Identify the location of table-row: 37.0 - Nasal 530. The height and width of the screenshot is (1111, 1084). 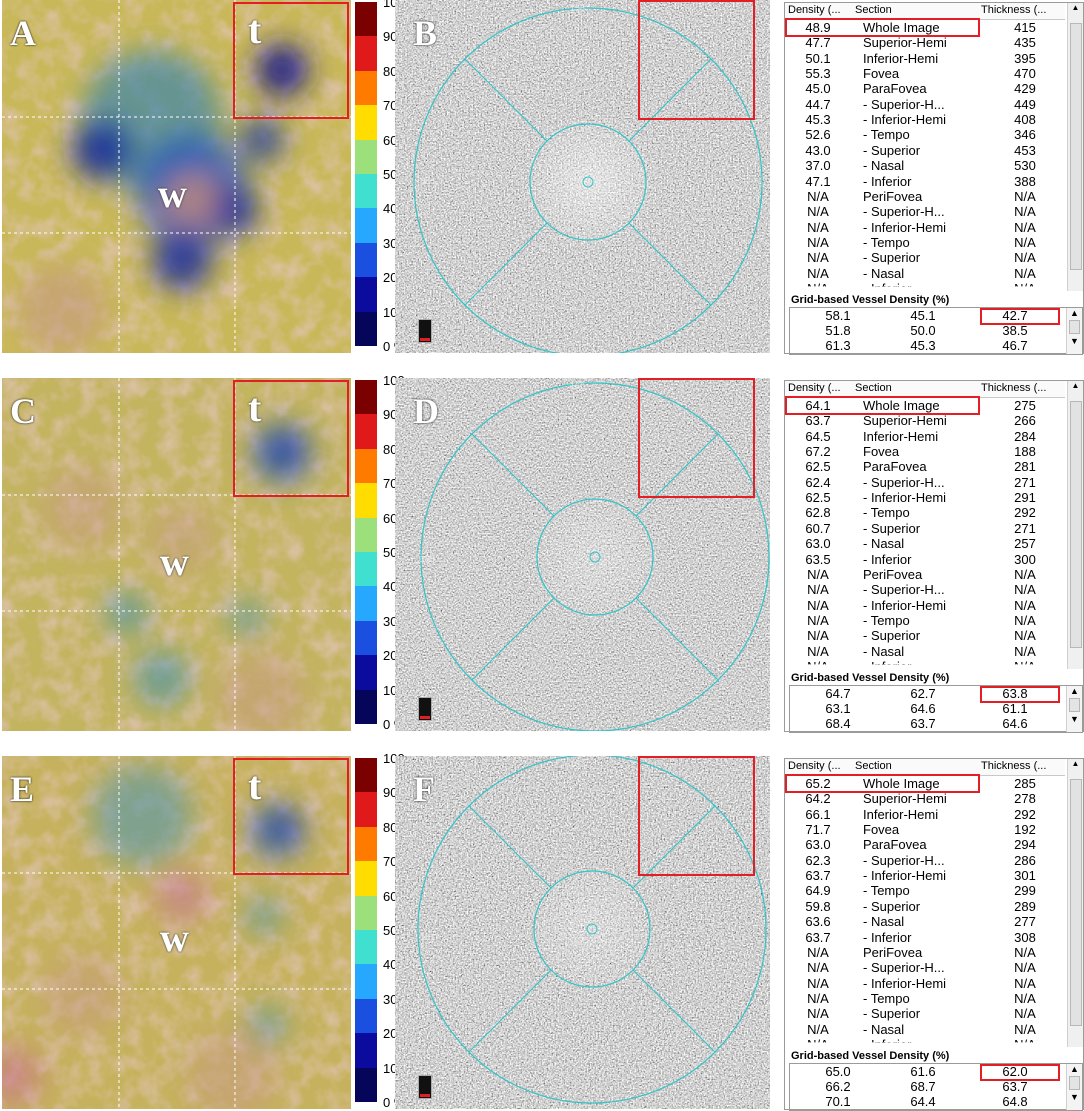
(925, 165).